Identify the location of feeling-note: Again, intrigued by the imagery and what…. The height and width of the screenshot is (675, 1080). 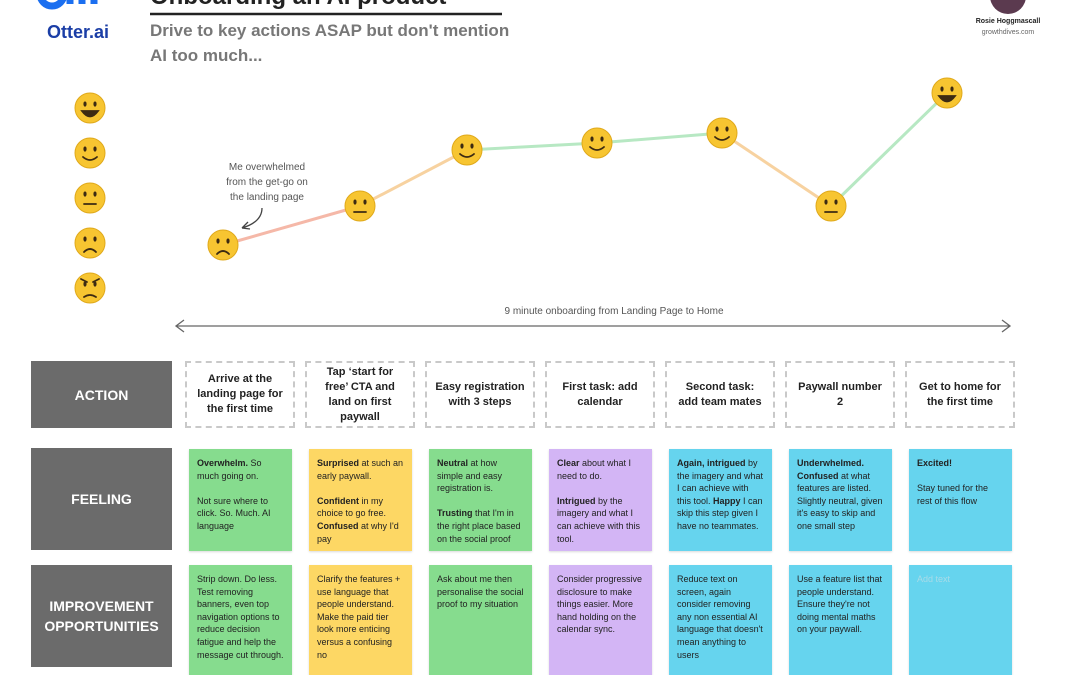
(720, 500).